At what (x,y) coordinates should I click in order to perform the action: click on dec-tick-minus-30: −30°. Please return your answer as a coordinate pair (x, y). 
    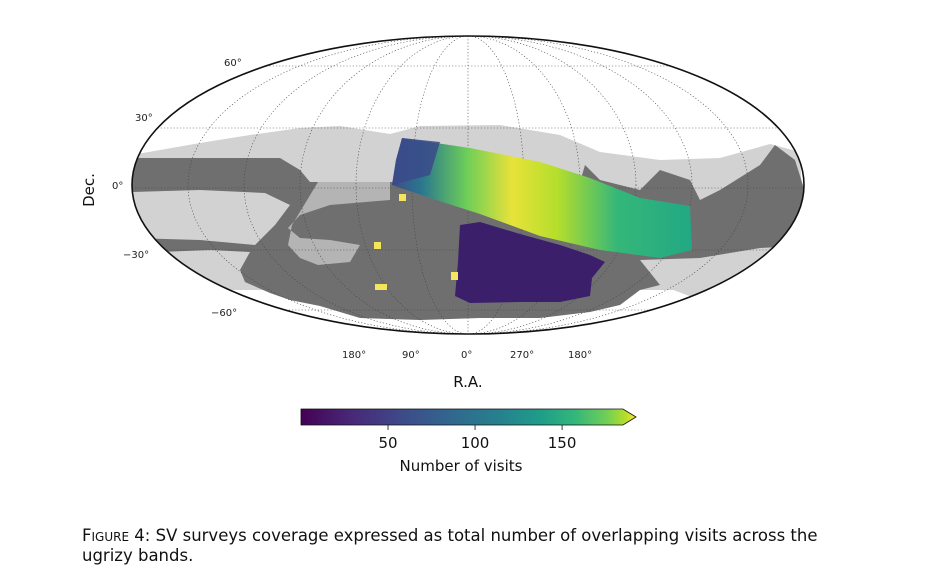
    Looking at the image, I should click on (136, 255).